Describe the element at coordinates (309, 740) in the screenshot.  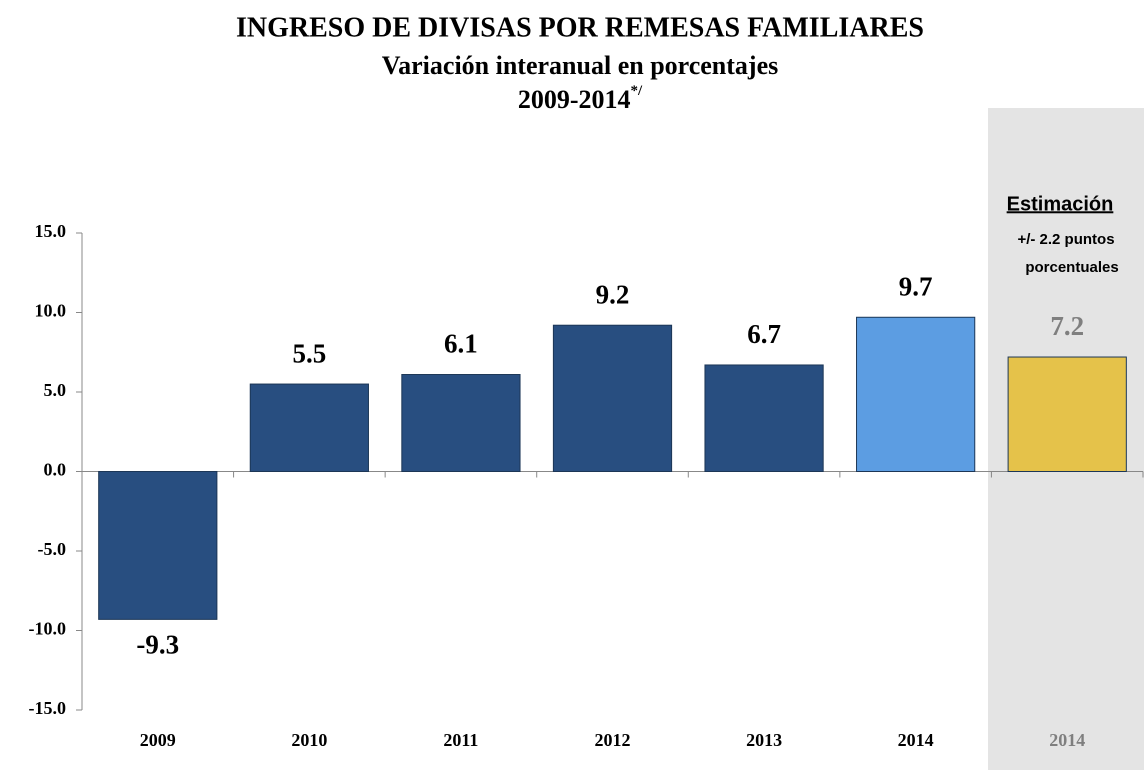
I see `x-tick-label: 2010` at that location.